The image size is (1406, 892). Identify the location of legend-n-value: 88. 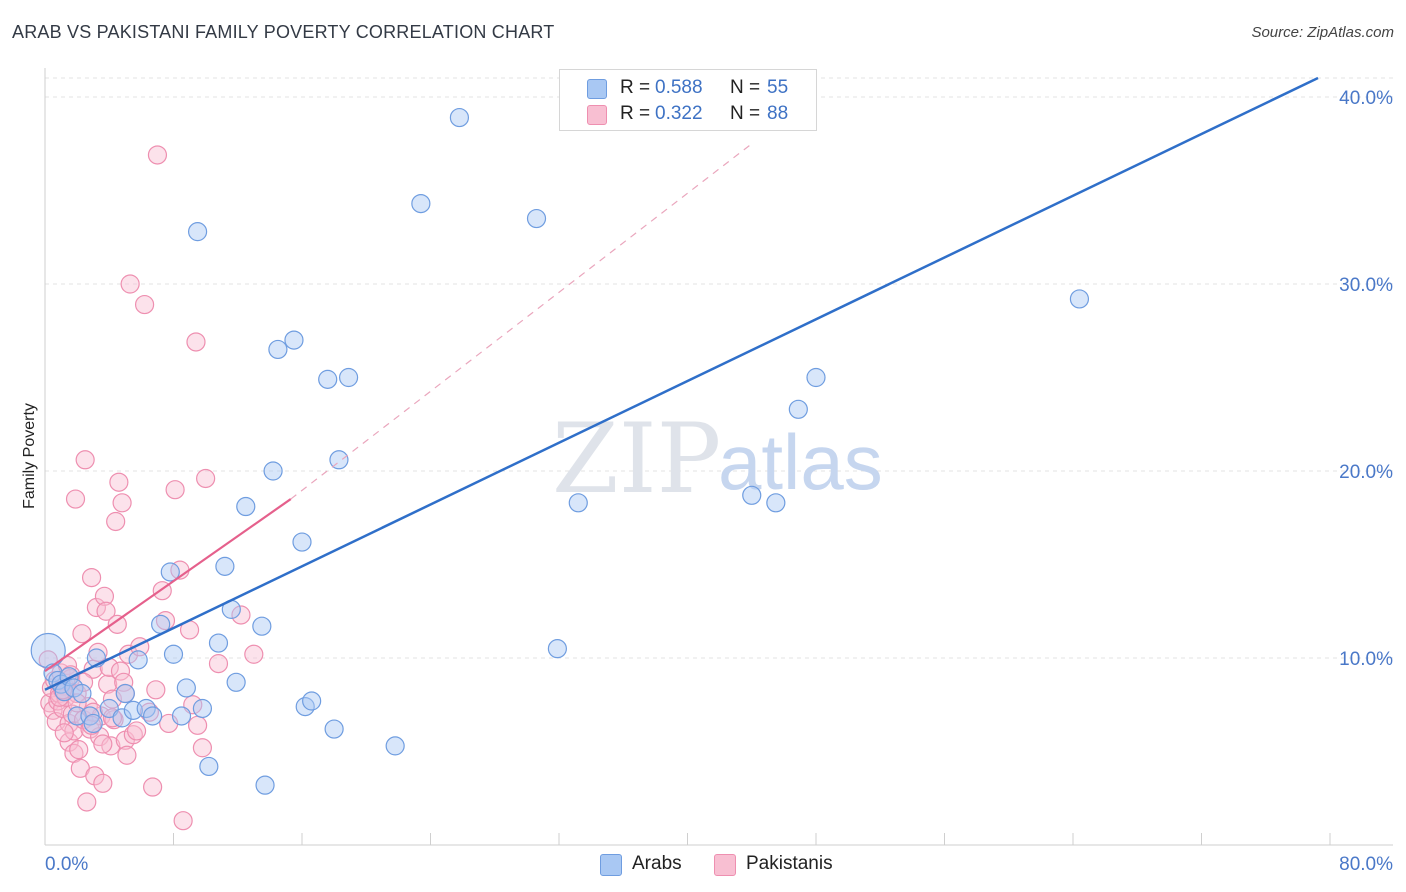
(778, 113).